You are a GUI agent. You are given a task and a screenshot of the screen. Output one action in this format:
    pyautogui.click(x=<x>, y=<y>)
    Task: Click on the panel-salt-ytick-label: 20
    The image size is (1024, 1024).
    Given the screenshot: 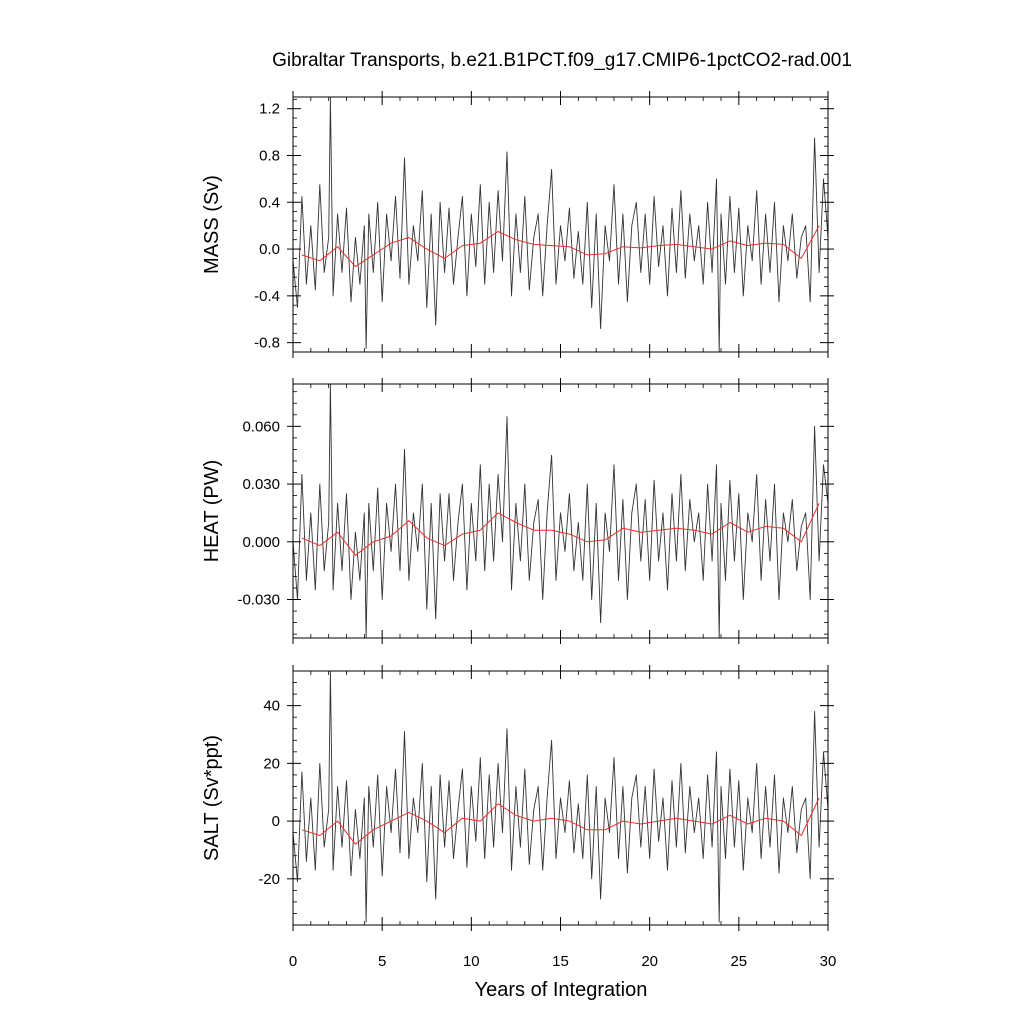 What is the action you would take?
    pyautogui.click(x=271, y=763)
    